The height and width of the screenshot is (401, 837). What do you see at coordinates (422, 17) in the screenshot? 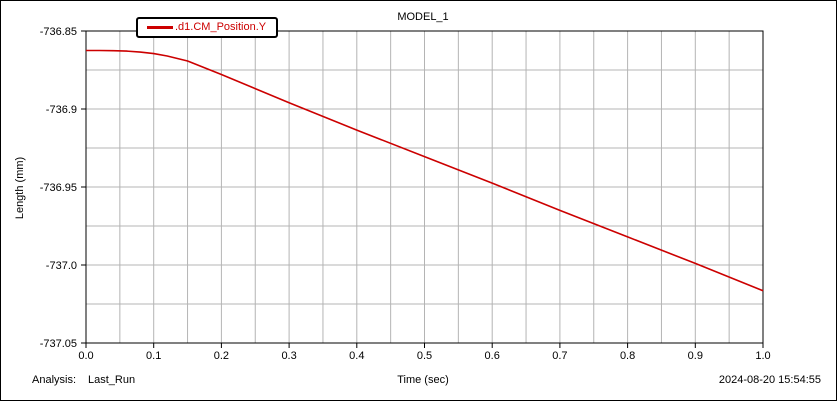
I see `chart-title: MODEL_1` at bounding box center [422, 17].